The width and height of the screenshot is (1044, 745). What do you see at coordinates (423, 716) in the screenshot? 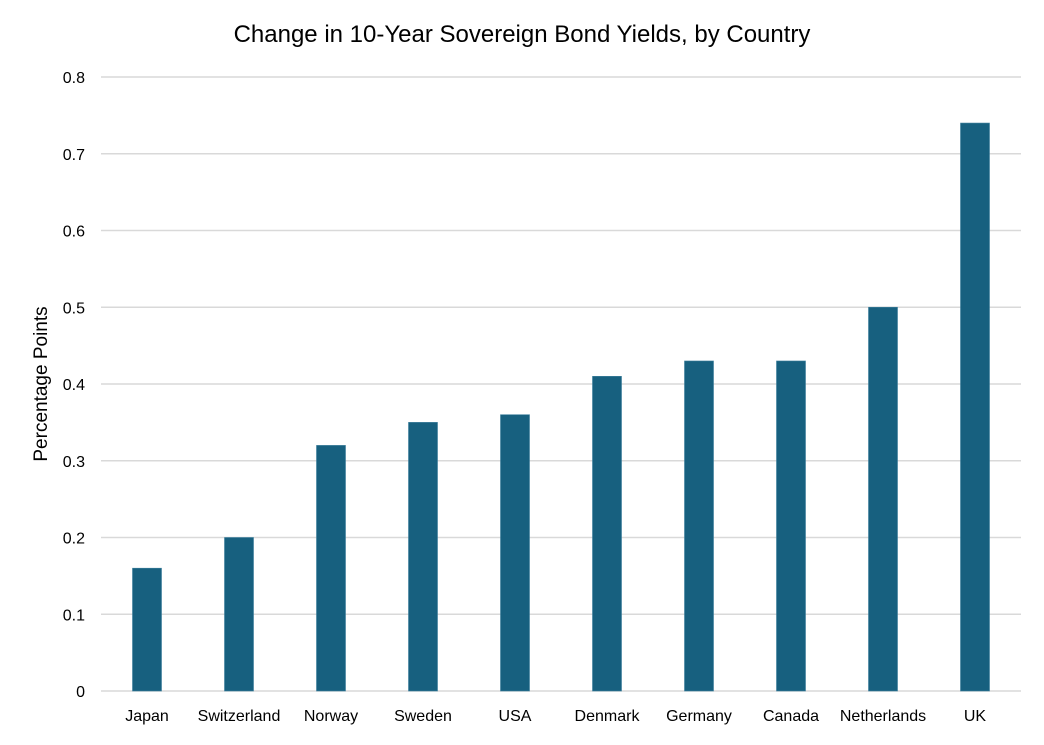
I see `x-tick-label: Sweden` at bounding box center [423, 716].